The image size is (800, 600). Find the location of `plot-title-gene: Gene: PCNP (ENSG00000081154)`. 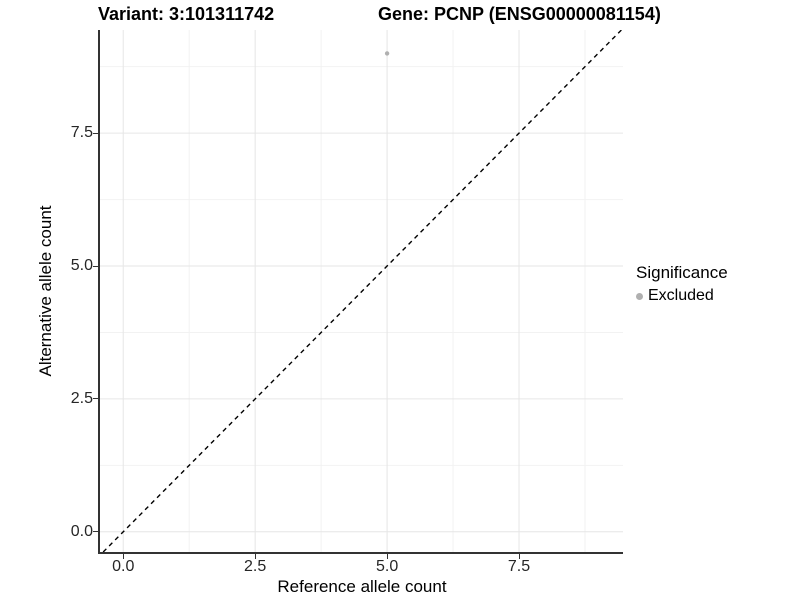

plot-title-gene: Gene: PCNP (ENSG00000081154) is located at coordinates (519, 14).